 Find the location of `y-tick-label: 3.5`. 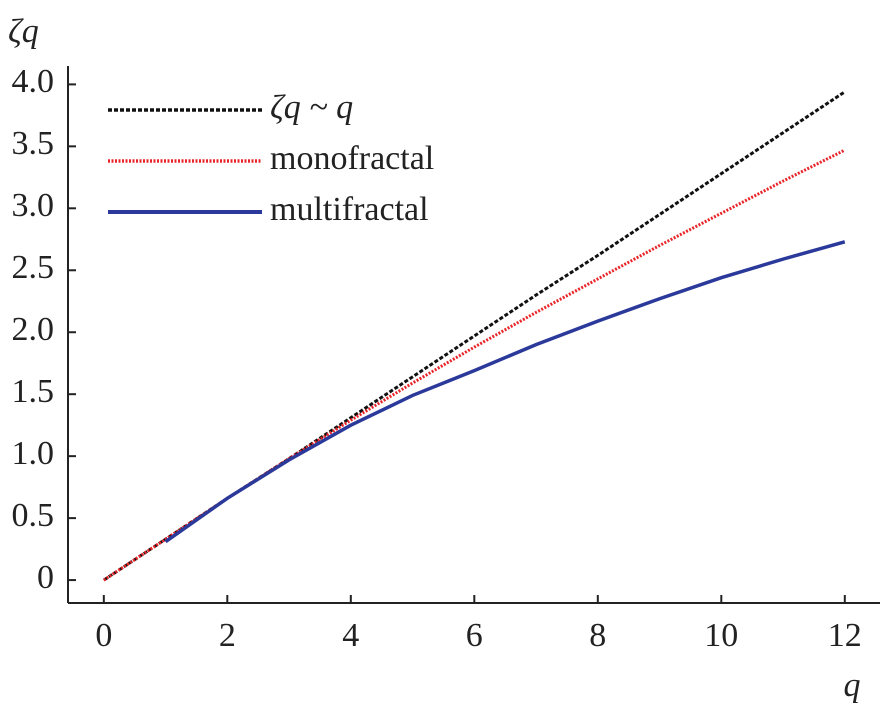

y-tick-label: 3.5 is located at coordinates (33, 143).